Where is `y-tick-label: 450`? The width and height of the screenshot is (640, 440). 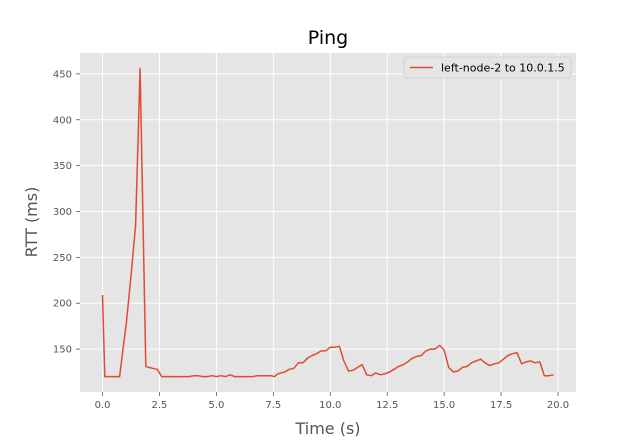 y-tick-label: 450 is located at coordinates (62, 74).